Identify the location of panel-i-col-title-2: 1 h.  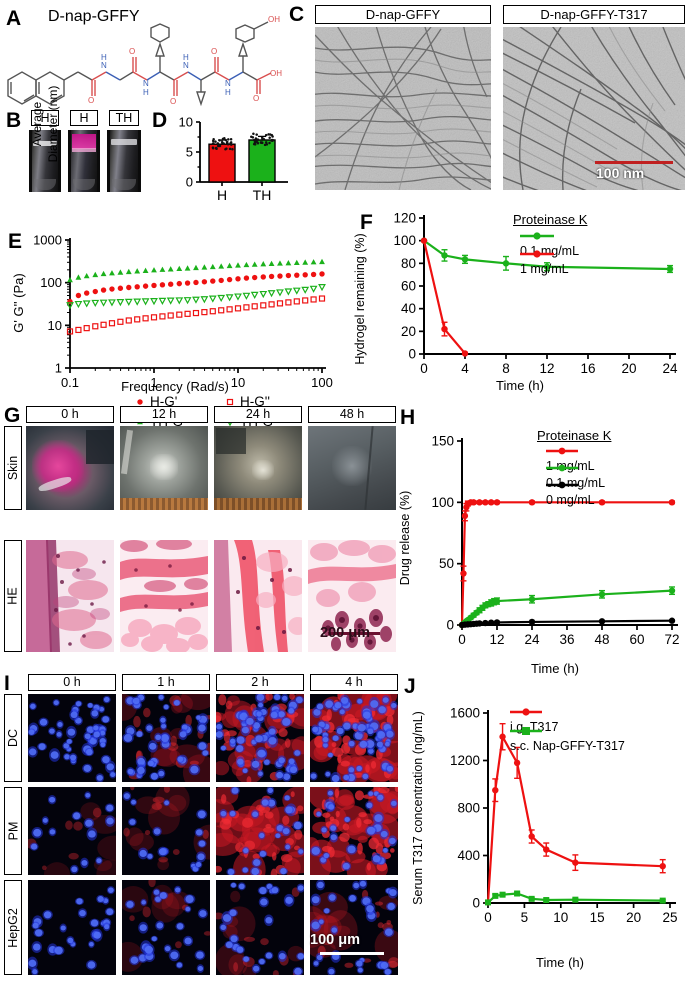
(166, 682).